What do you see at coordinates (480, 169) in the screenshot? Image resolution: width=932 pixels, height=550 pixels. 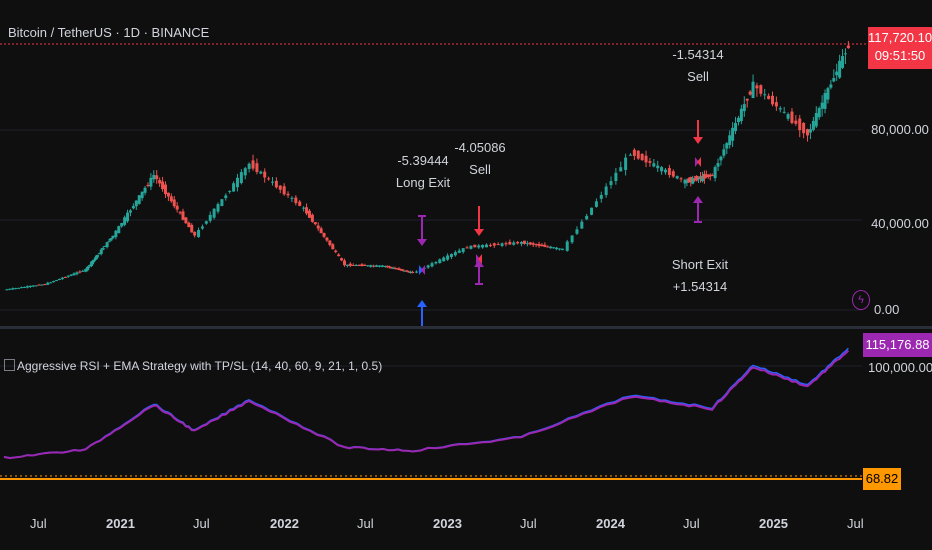 I see `trade-label-action: Sell` at bounding box center [480, 169].